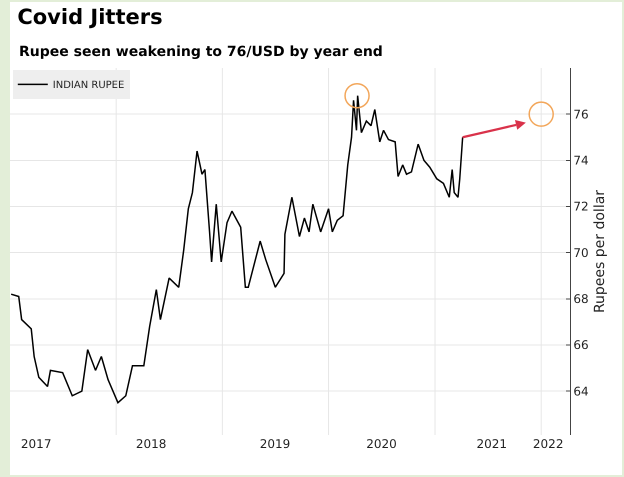 The height and width of the screenshot is (477, 624). Describe the element at coordinates (581, 114) in the screenshot. I see `y-tick-label: 76` at that location.